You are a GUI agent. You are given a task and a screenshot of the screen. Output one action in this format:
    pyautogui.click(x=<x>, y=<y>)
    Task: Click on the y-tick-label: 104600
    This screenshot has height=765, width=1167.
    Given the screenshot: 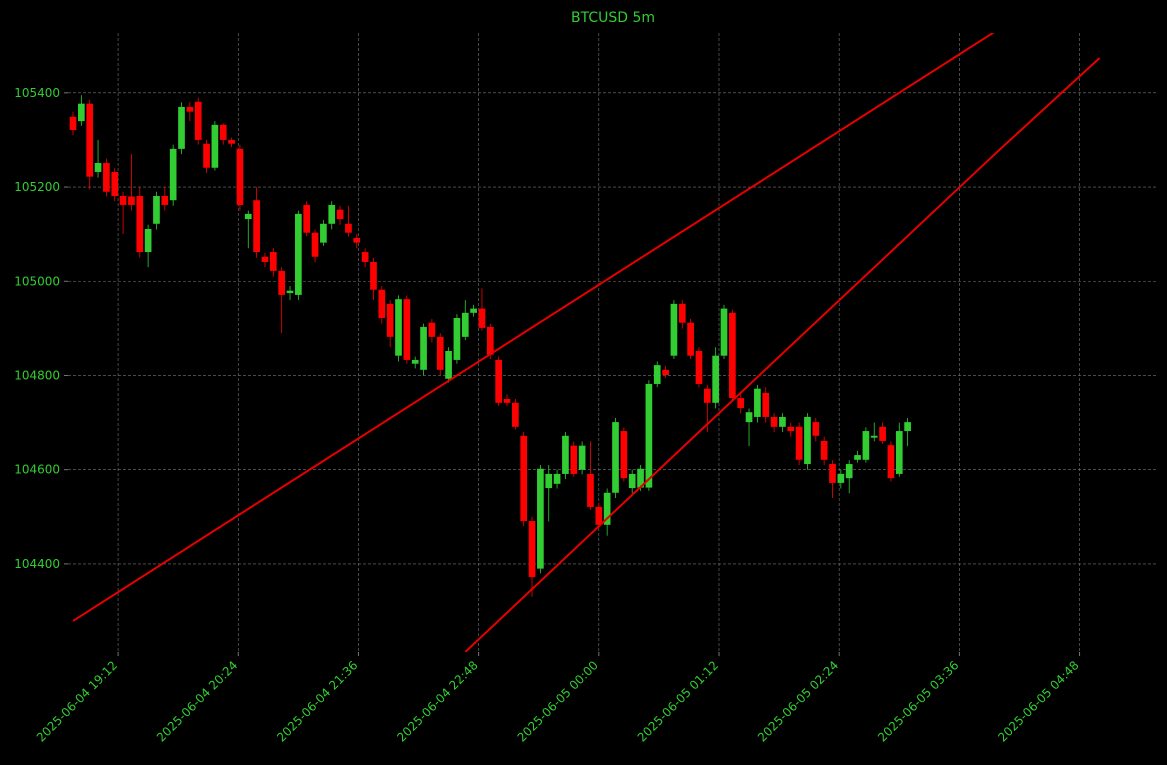 What is the action you would take?
    pyautogui.click(x=37, y=470)
    